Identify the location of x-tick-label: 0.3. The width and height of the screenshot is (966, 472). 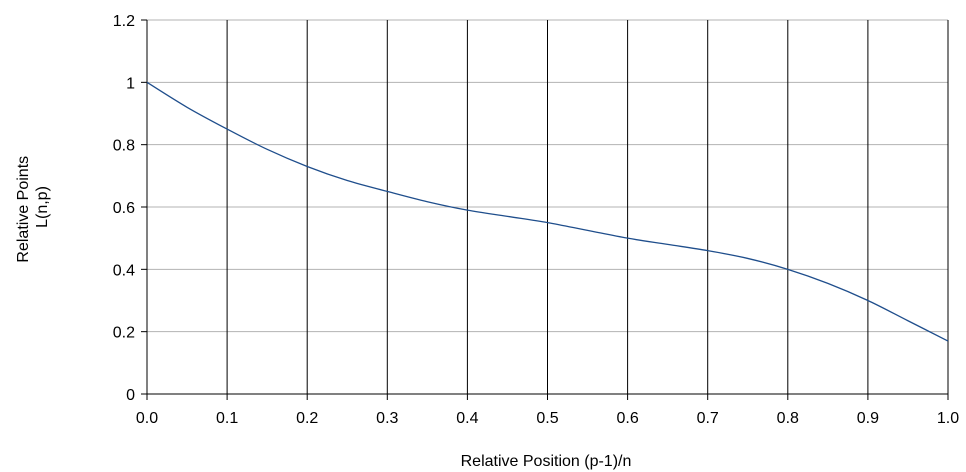
(387, 418).